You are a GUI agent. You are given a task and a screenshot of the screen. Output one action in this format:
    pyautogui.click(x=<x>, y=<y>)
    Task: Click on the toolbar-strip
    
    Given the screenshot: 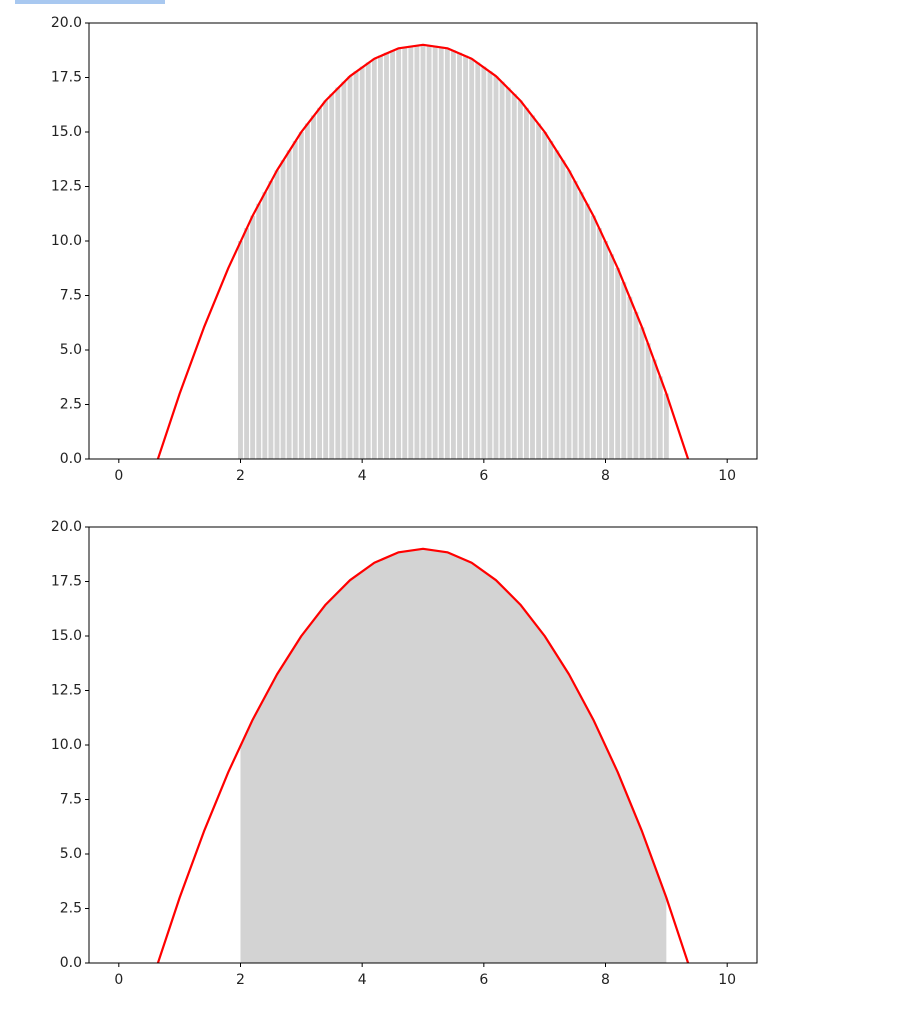 What is the action you would take?
    pyautogui.click(x=90, y=2)
    